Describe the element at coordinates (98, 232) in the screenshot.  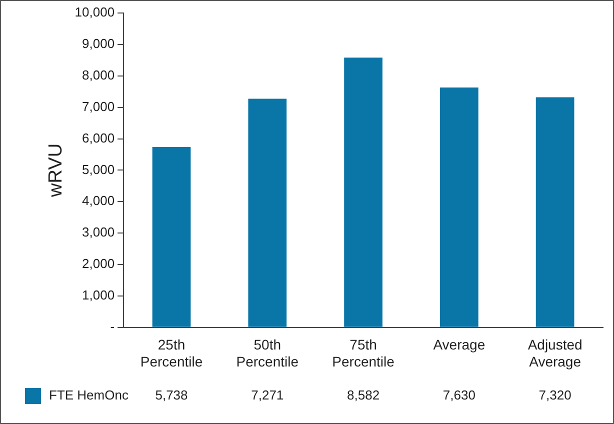
I see `y-tick-label: 3,000` at that location.